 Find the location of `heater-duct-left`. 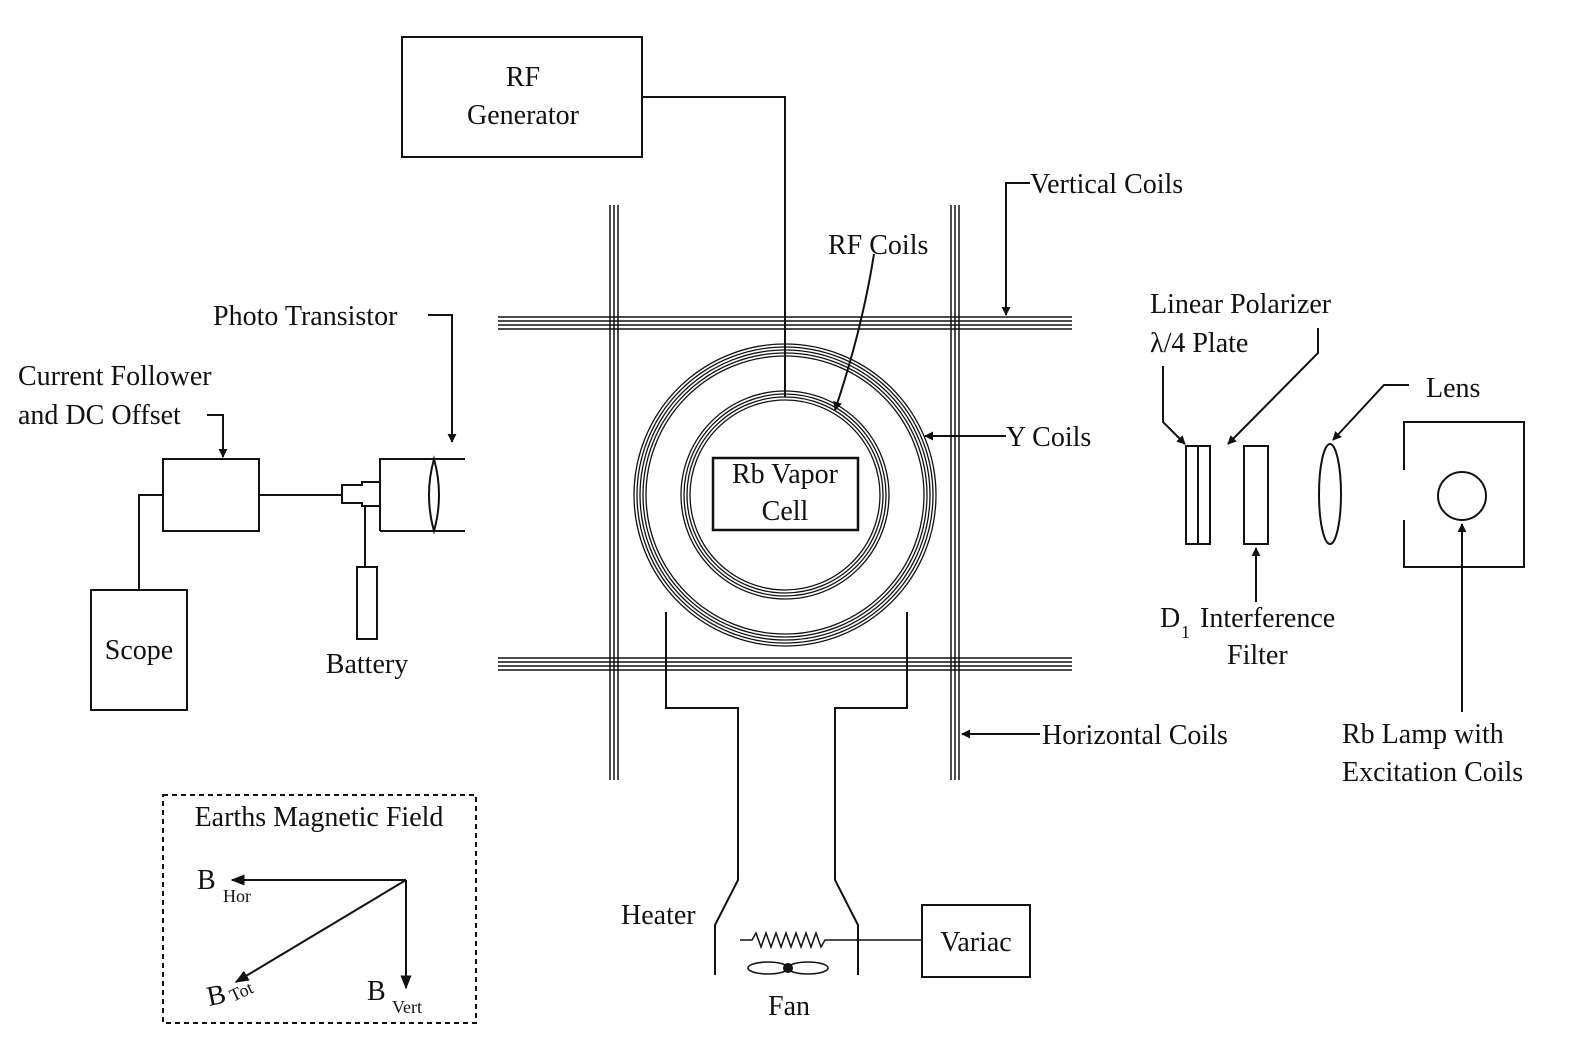

heater-duct-left is located at coordinates (702, 793).